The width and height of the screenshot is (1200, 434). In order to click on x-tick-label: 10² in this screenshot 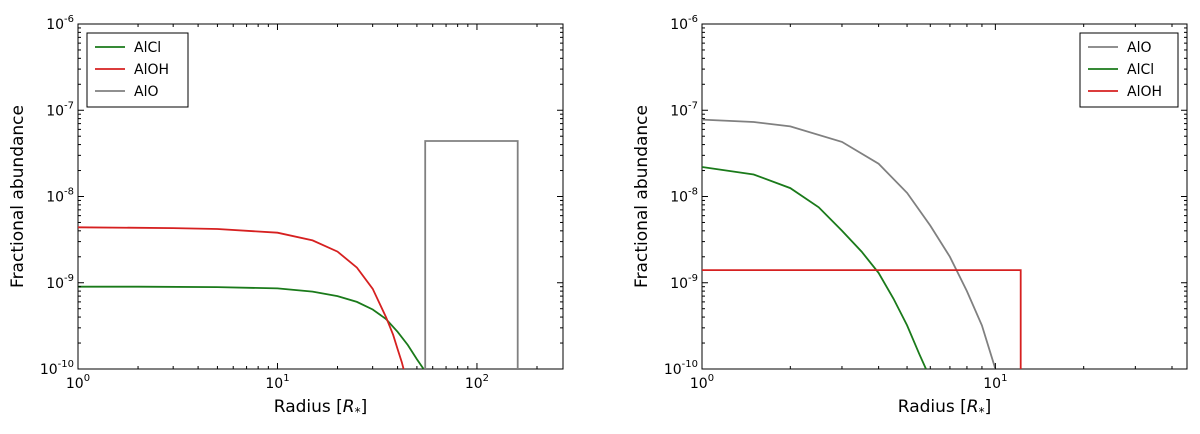, I will do `click(477, 382)`.